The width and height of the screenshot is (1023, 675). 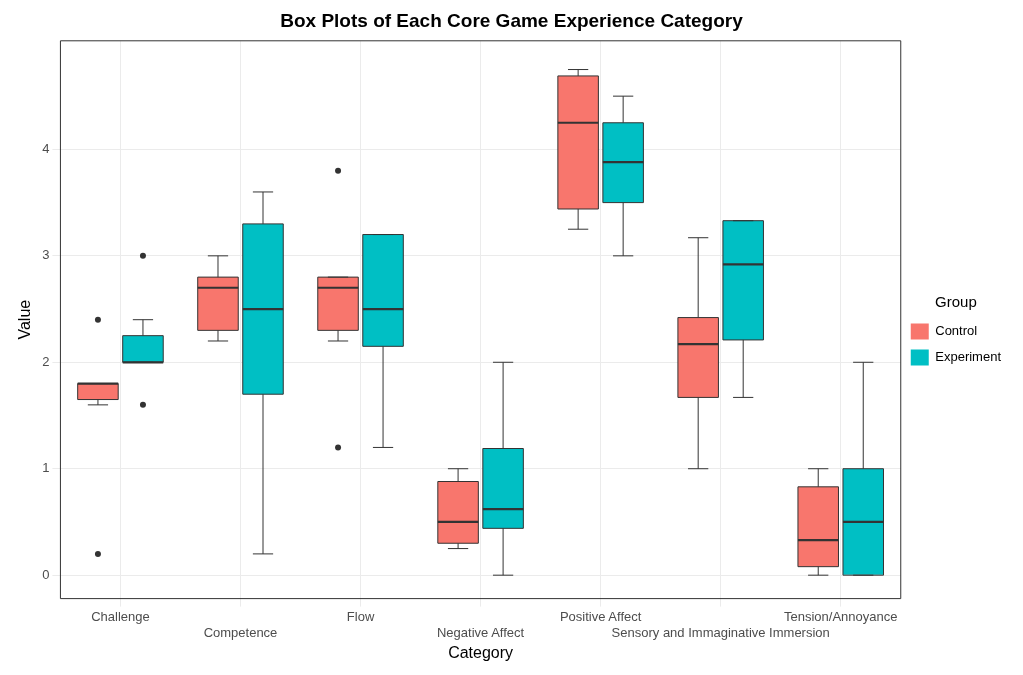 What do you see at coordinates (956, 331) in the screenshot?
I see `legend-label: Control` at bounding box center [956, 331].